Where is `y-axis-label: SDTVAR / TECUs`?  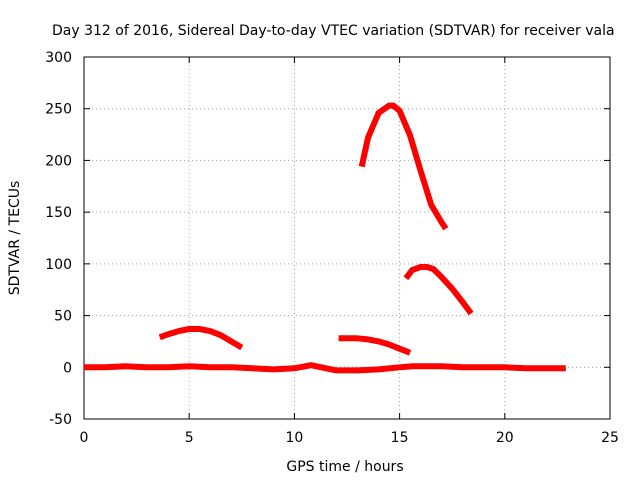 y-axis-label: SDTVAR / TECUs is located at coordinates (15, 238).